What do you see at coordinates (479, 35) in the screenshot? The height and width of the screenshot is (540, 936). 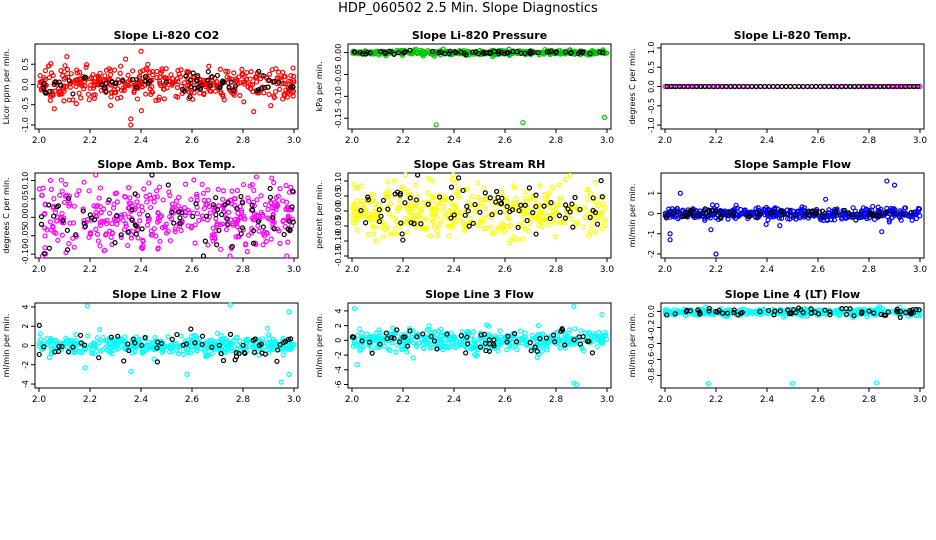 I see `panel-title: Slope Li-820 Pressure` at bounding box center [479, 35].